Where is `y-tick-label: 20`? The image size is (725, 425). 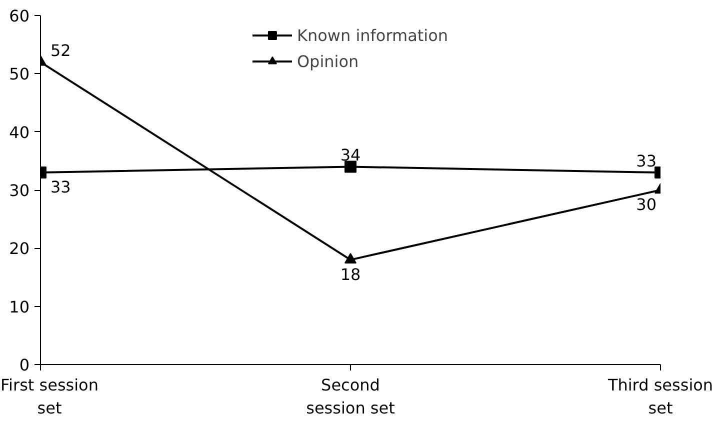 y-tick-label: 20 is located at coordinates (19, 248).